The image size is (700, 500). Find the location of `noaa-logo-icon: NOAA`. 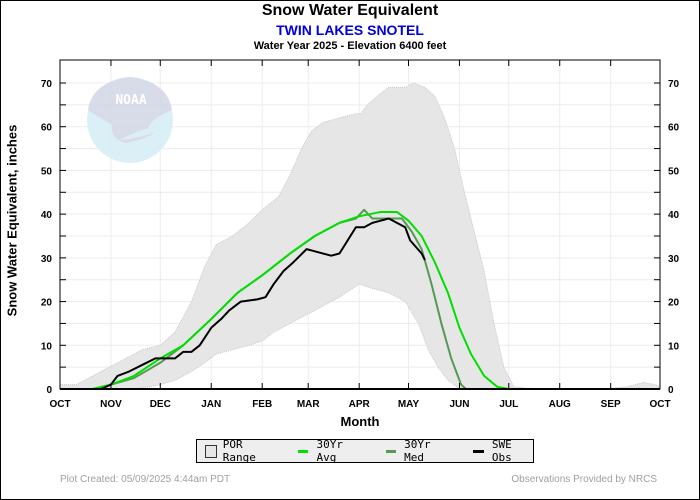

noaa-logo-icon: NOAA is located at coordinates (130, 120).